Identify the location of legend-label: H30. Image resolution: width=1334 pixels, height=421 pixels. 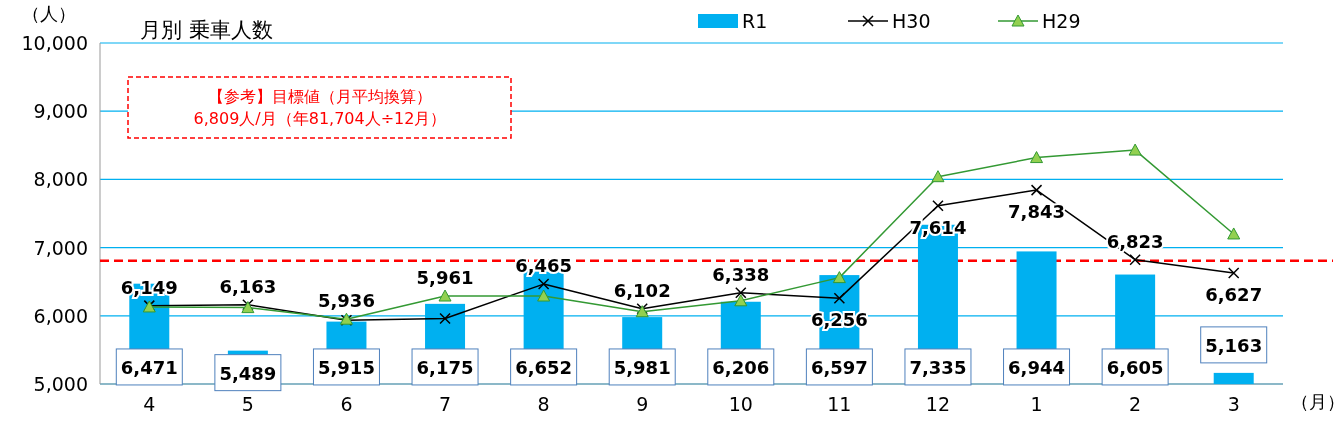
(911, 21).